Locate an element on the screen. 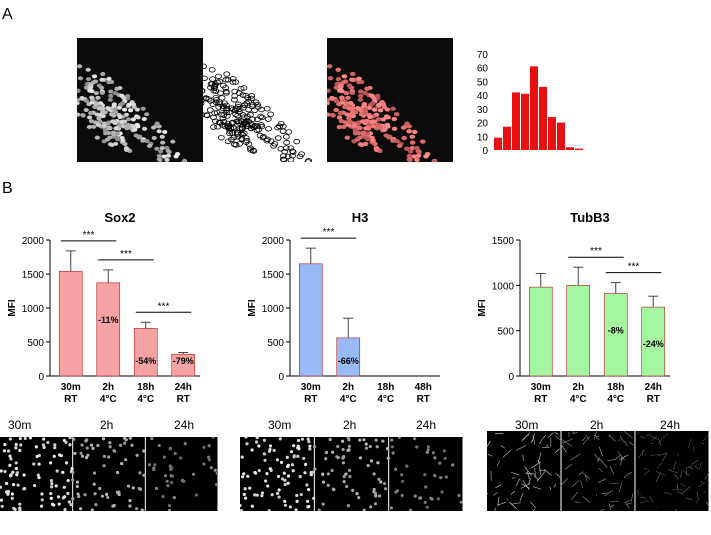 The width and height of the screenshot is (711, 535). y-tick-label: 500 is located at coordinates (505, 332).